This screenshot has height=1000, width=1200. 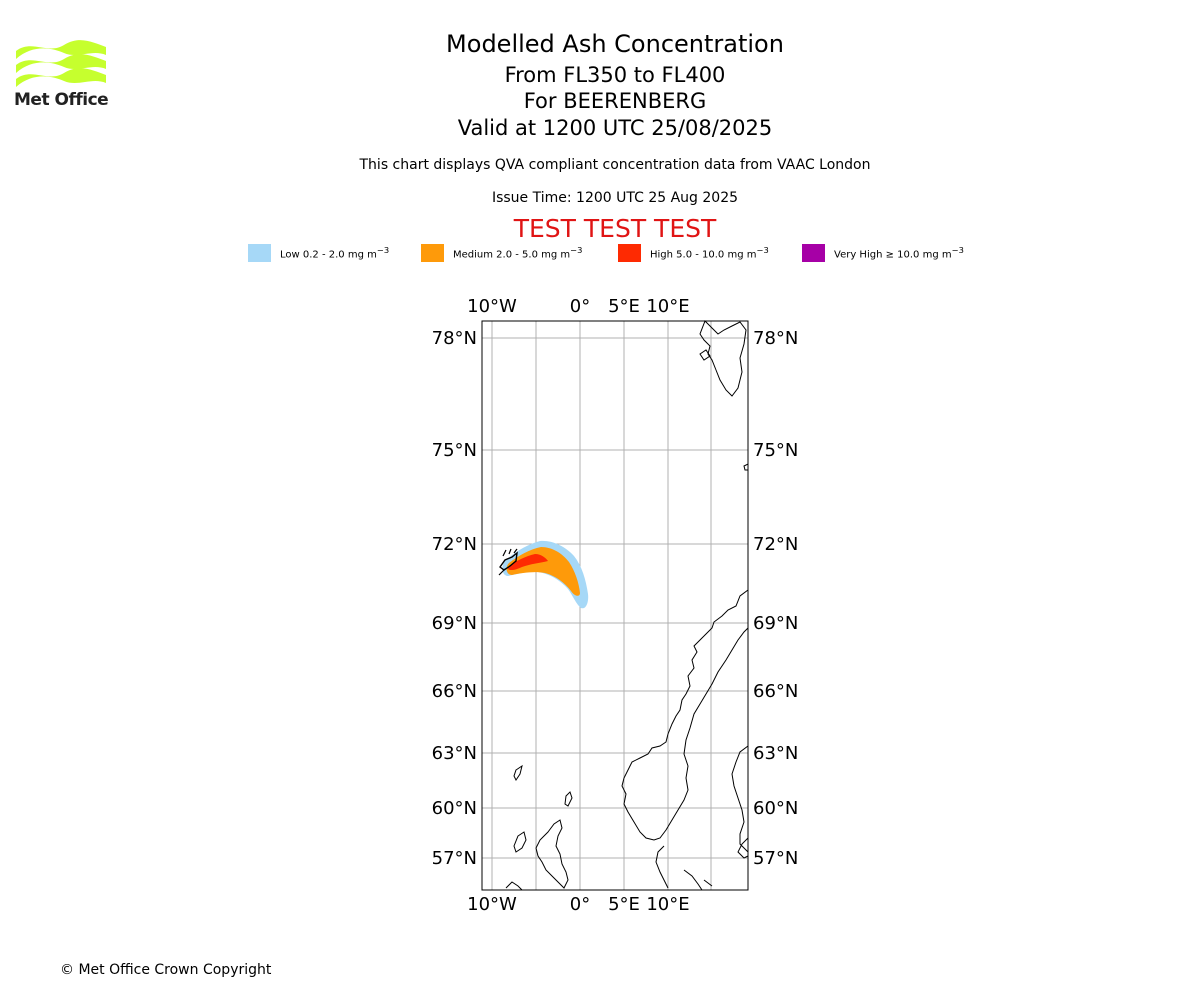 What do you see at coordinates (492, 904) in the screenshot?
I see `lon-label-bottom-10w: 10°W` at bounding box center [492, 904].